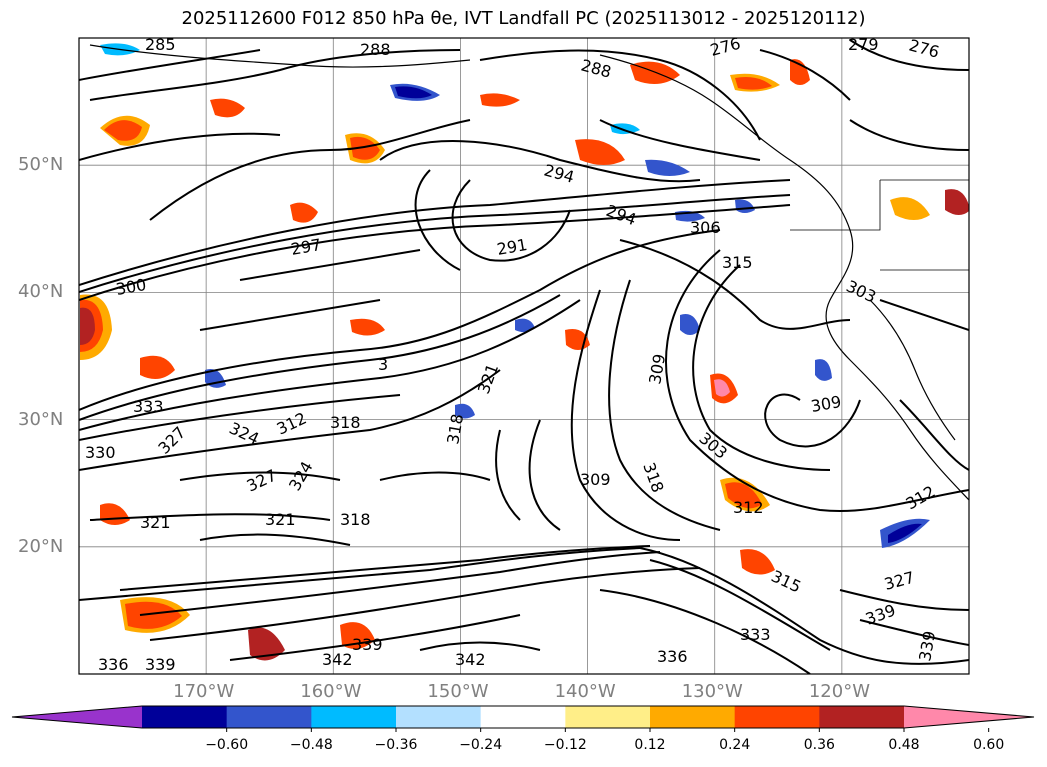 This screenshot has width=1047, height=767. I want to click on colorbar-tick-label: 0.48, so click(904, 745).